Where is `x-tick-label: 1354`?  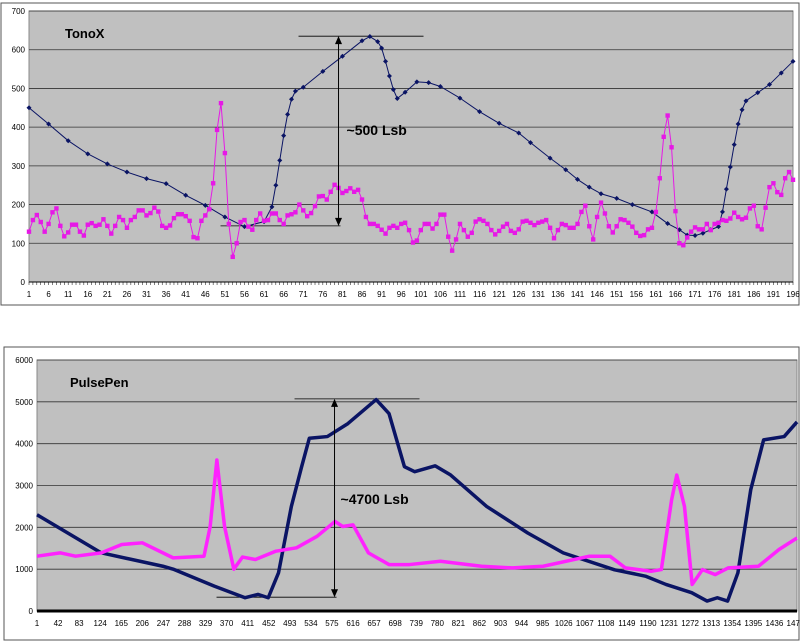
x-tick-label: 1354 is located at coordinates (732, 623).